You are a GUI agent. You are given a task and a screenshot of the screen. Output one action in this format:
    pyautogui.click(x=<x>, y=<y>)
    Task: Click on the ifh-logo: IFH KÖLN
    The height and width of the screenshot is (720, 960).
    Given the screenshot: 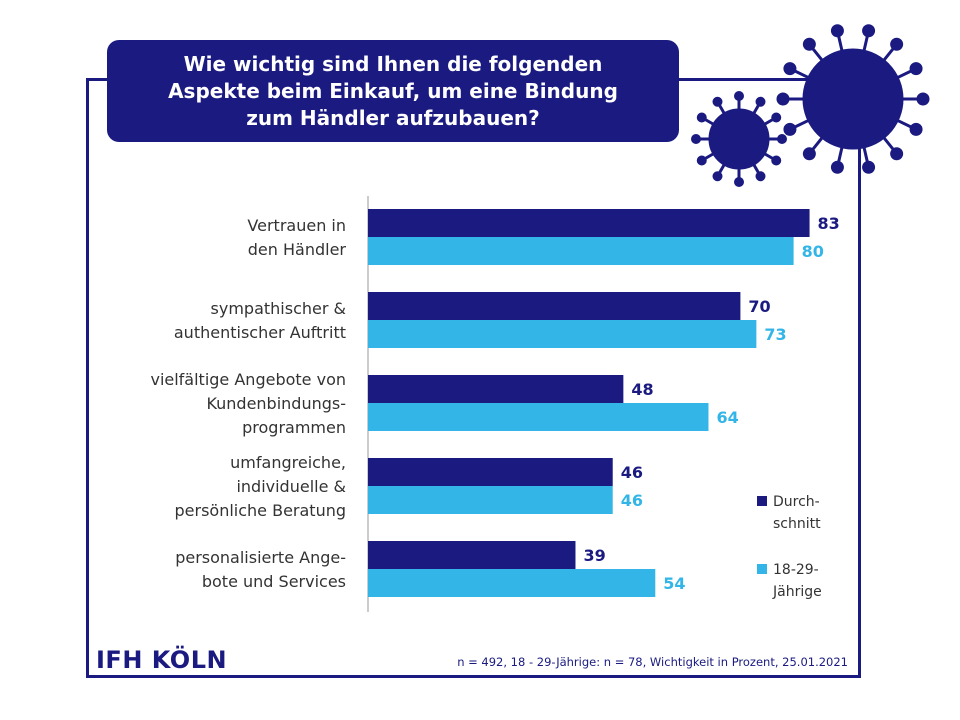 What is the action you would take?
    pyautogui.click(x=162, y=660)
    